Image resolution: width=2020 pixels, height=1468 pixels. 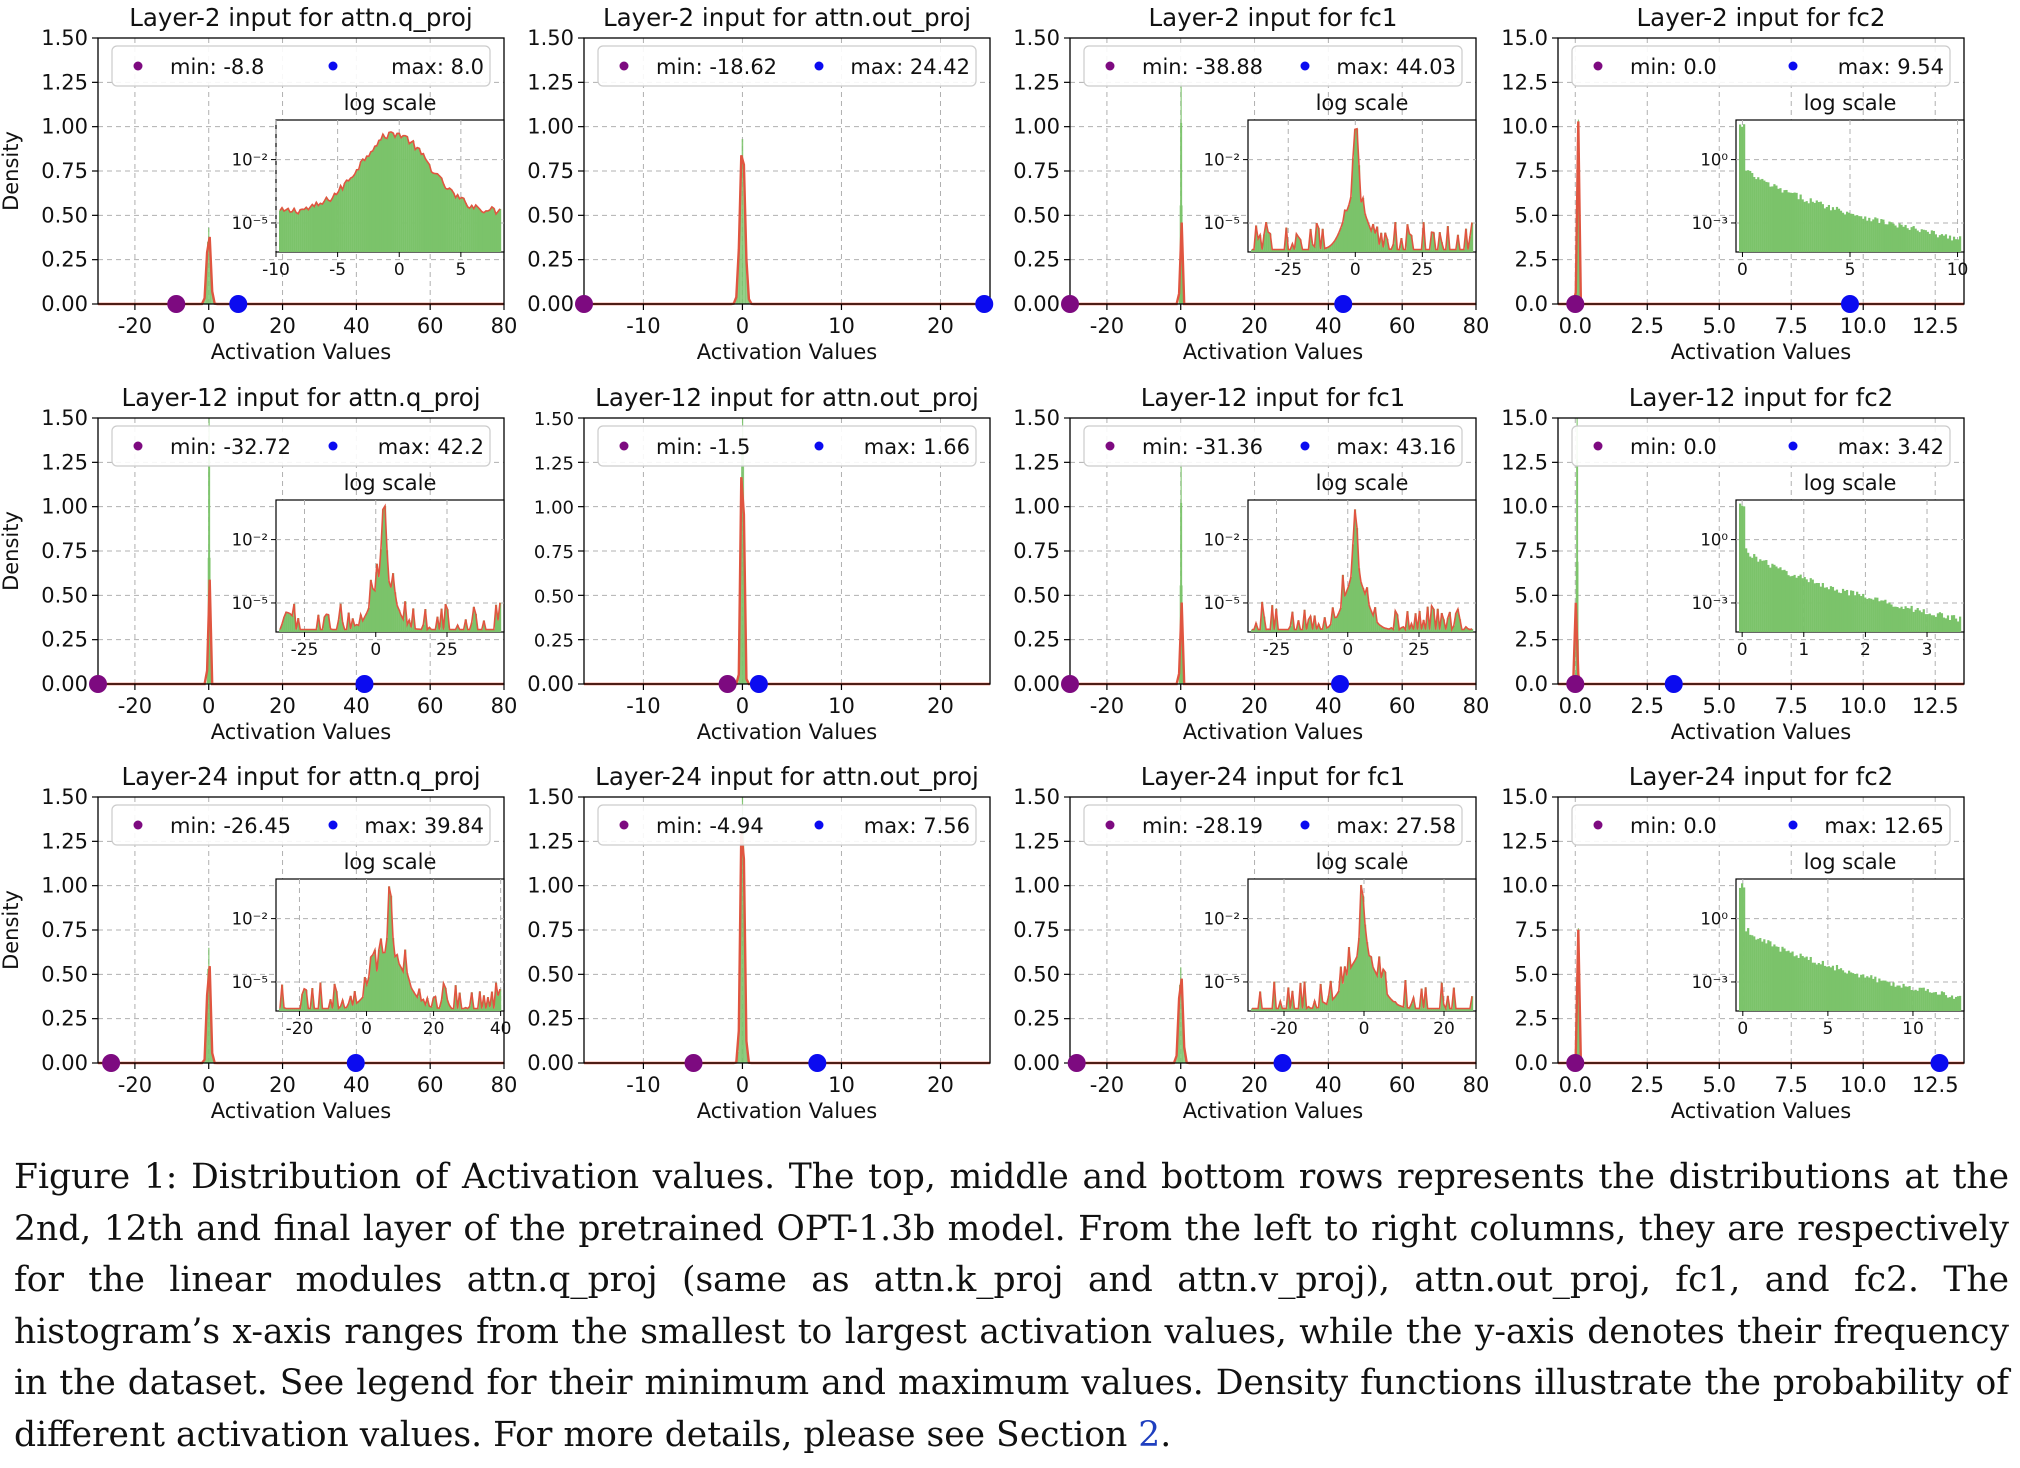 I want to click on legend: min: 0.0 max: 12.65, so click(x=1761, y=825).